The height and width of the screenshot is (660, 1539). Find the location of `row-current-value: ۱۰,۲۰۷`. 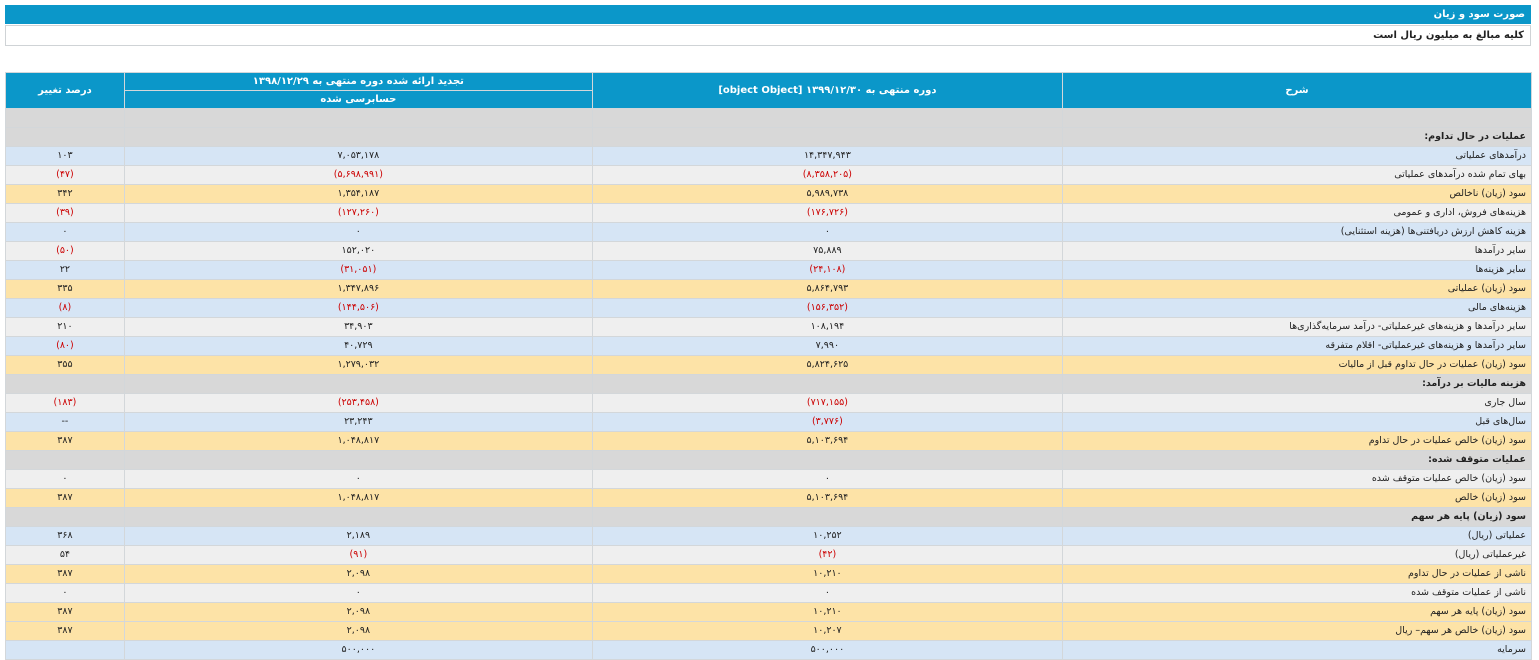

row-current-value: ۱۰,۲۰۷ is located at coordinates (827, 631).